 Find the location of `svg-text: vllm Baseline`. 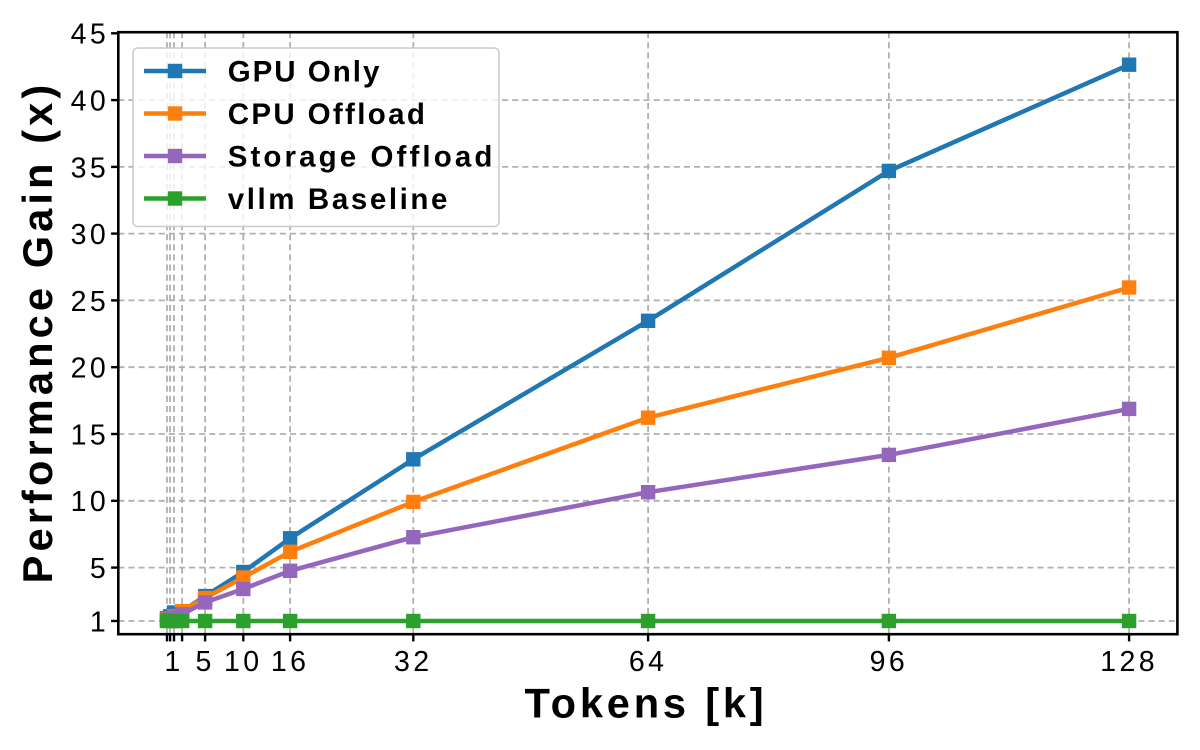

svg-text: vllm Baseline is located at coordinates (339, 199).